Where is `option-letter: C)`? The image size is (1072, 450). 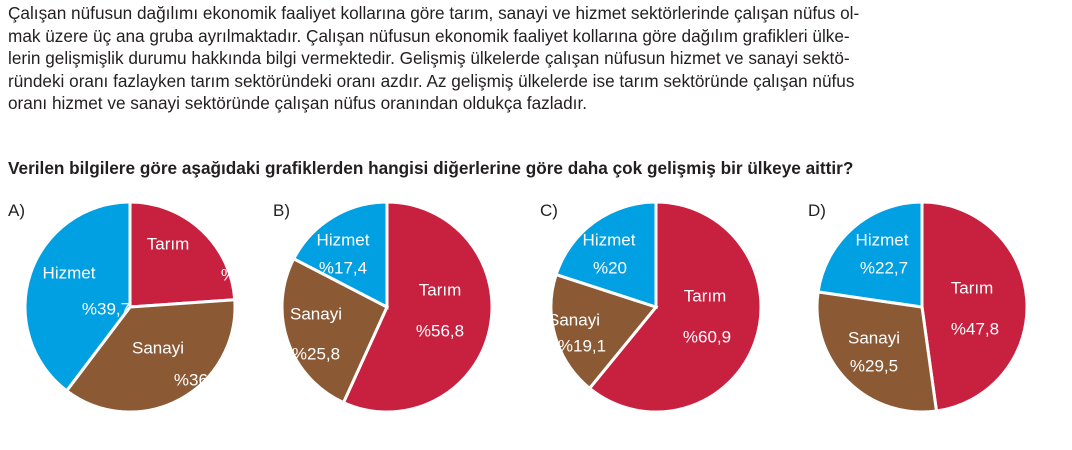
option-letter: C) is located at coordinates (549, 210).